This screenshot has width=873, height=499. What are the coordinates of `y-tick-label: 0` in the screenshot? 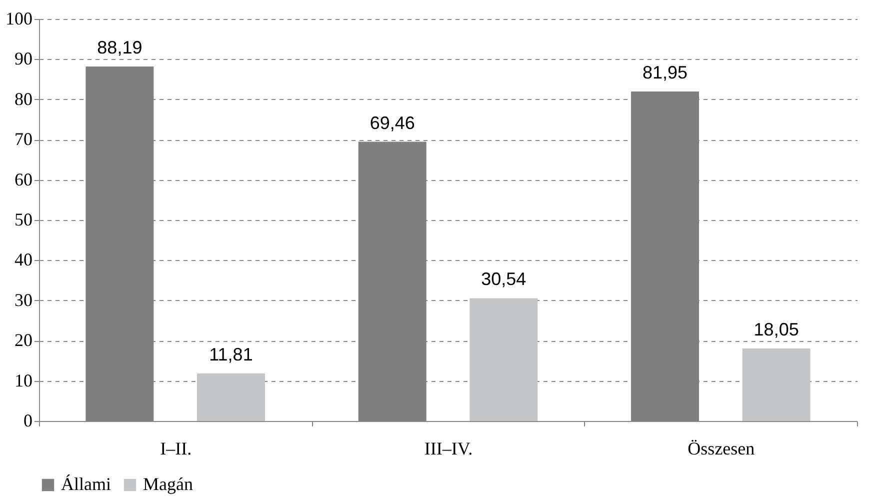 It's located at (28, 420).